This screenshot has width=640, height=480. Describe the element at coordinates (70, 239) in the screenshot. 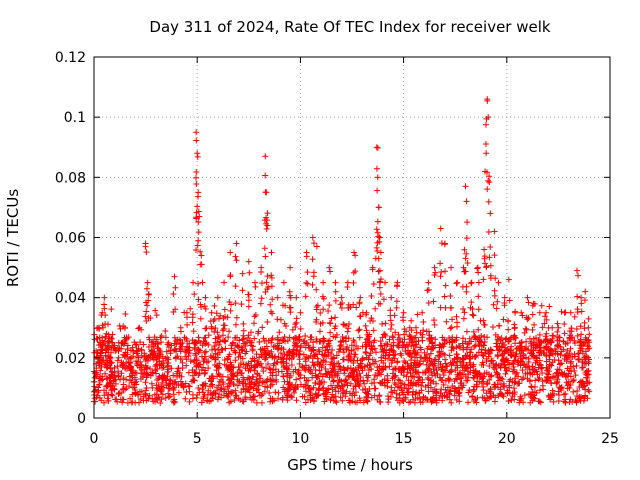

I see `y-tick-label: 0.06` at that location.